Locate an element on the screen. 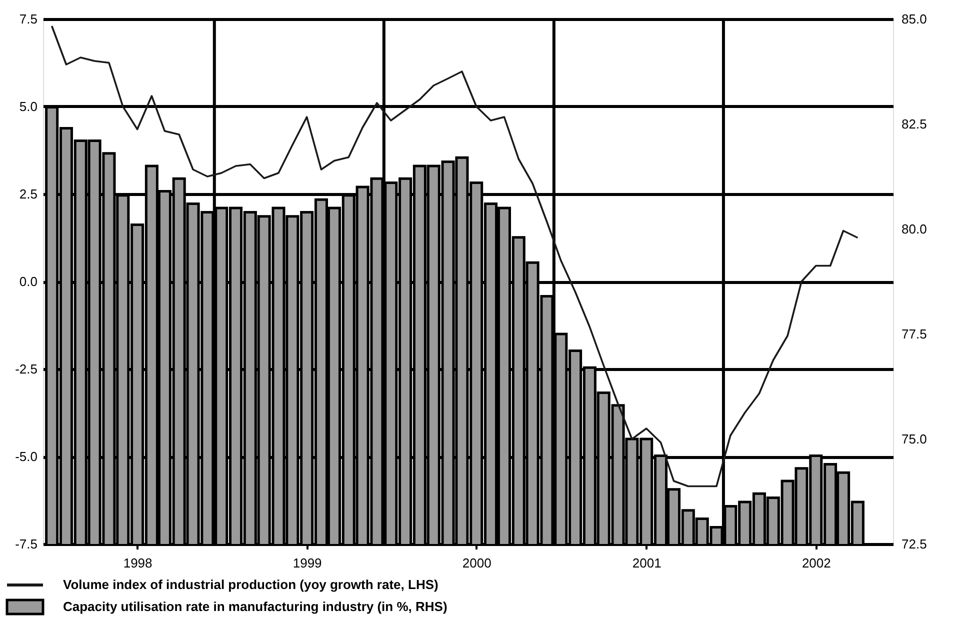 Image resolution: width=964 pixels, height=641 pixels. y2-tick-label: 85.0 is located at coordinates (914, 19).